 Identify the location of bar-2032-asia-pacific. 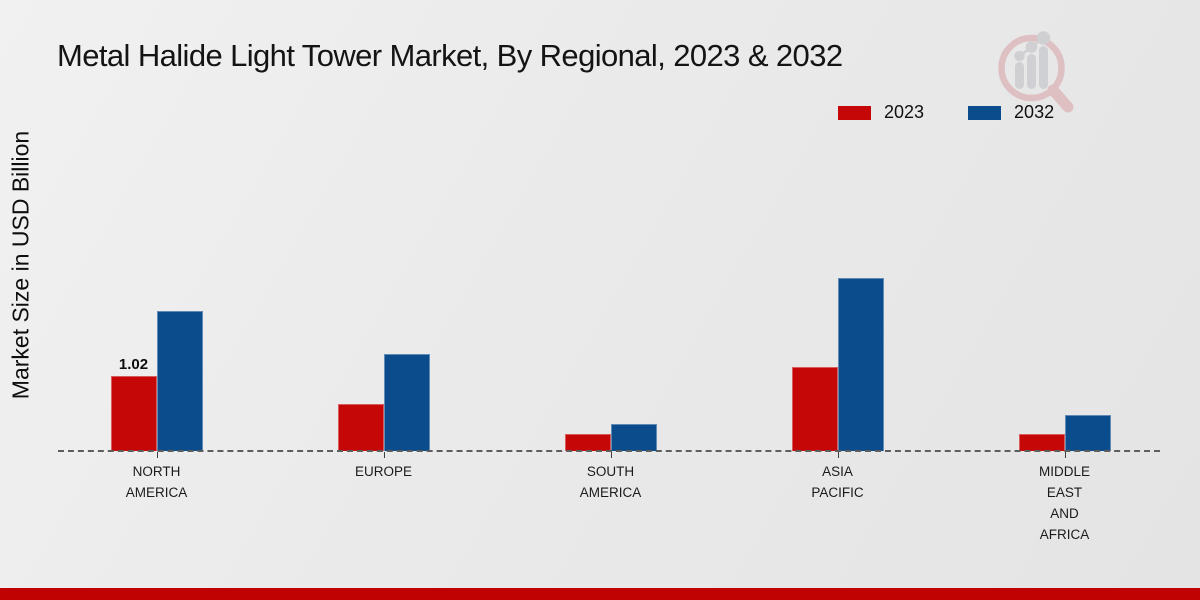
(860, 364).